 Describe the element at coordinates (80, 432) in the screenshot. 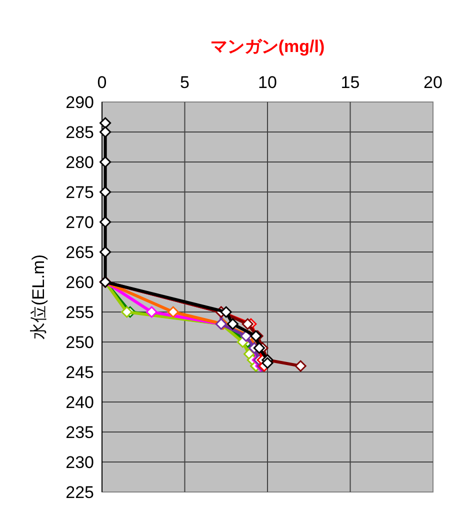

I see `y-tick-label: 235` at that location.